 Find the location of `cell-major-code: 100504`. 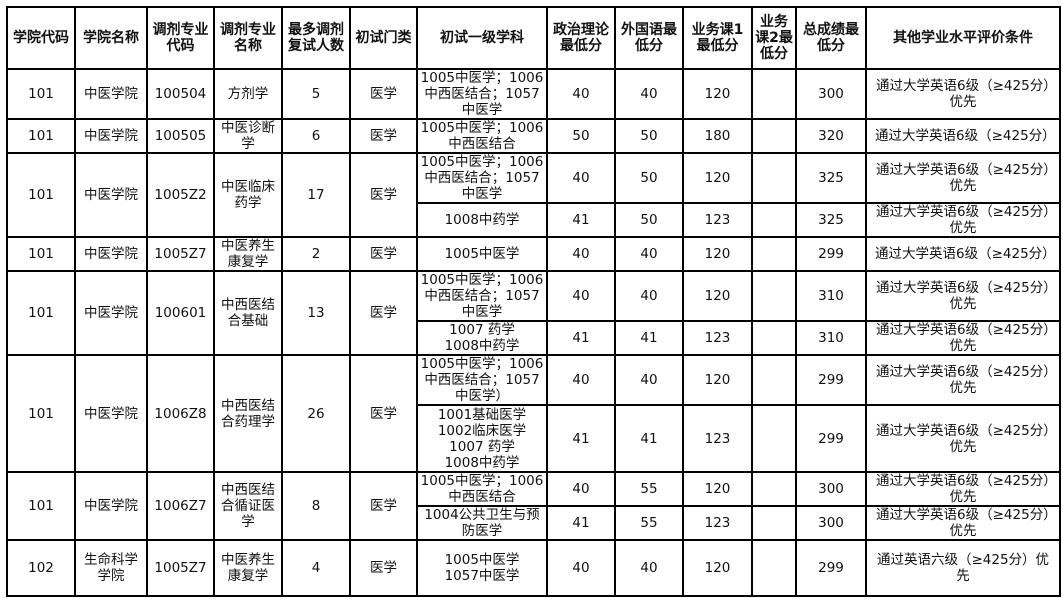

cell-major-code: 100504 is located at coordinates (180, 94).